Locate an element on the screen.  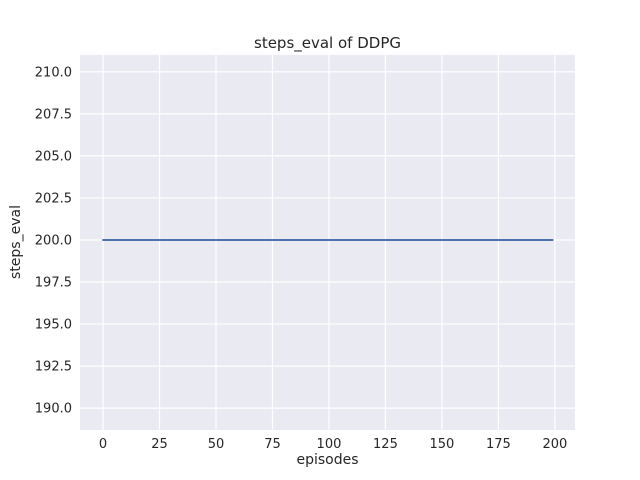
y-tick-label: 195.0 is located at coordinates (53, 325).